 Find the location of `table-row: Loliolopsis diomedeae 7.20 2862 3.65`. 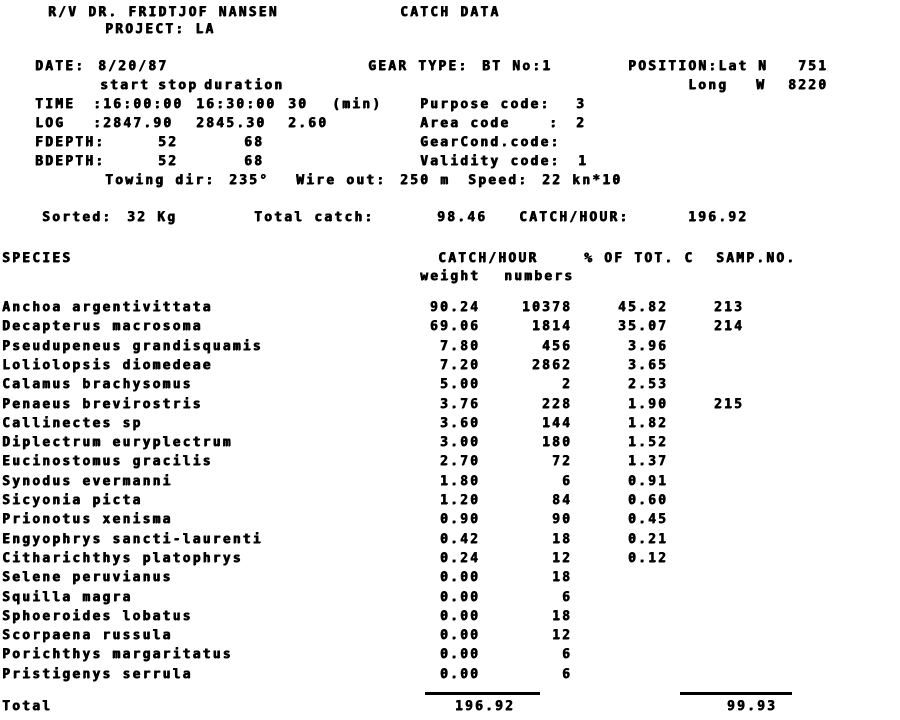

table-row: Loliolopsis diomedeae 7.20 2862 3.65 is located at coordinates (450, 367).